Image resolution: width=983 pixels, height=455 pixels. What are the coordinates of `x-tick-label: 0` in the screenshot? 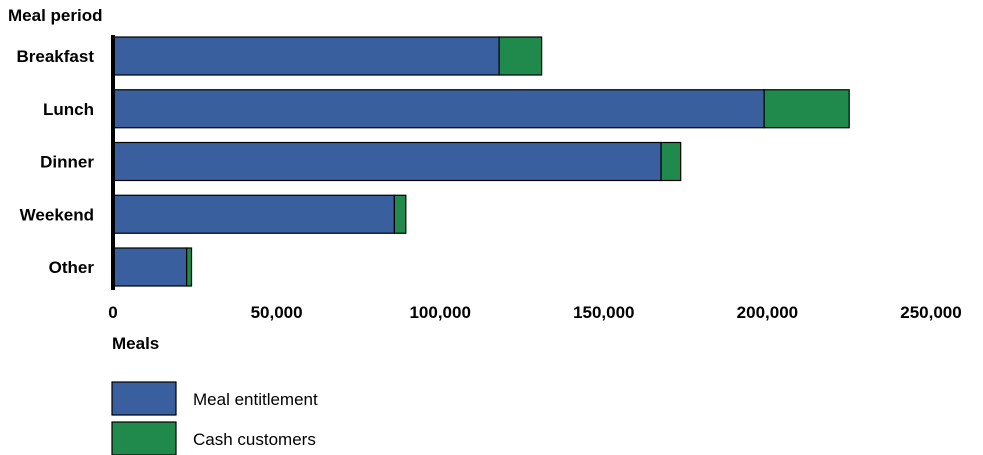 It's located at (112, 312).